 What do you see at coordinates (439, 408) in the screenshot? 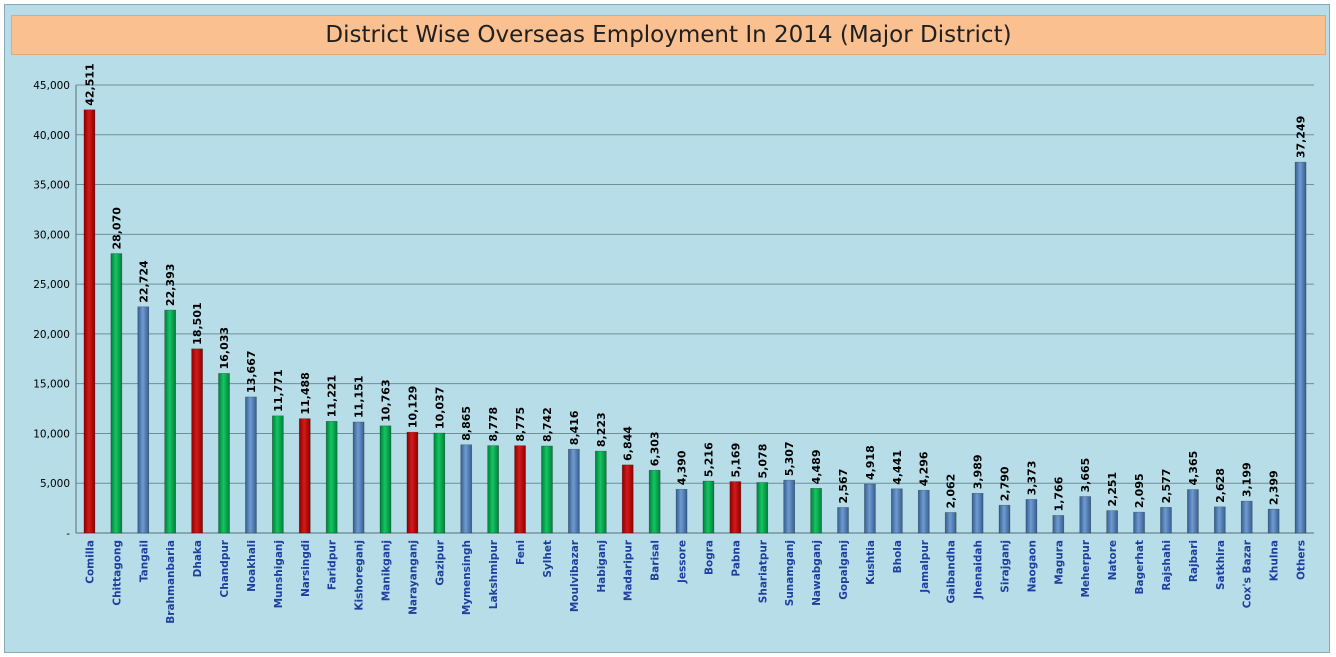
I see `value-label: 10,037` at bounding box center [439, 408].